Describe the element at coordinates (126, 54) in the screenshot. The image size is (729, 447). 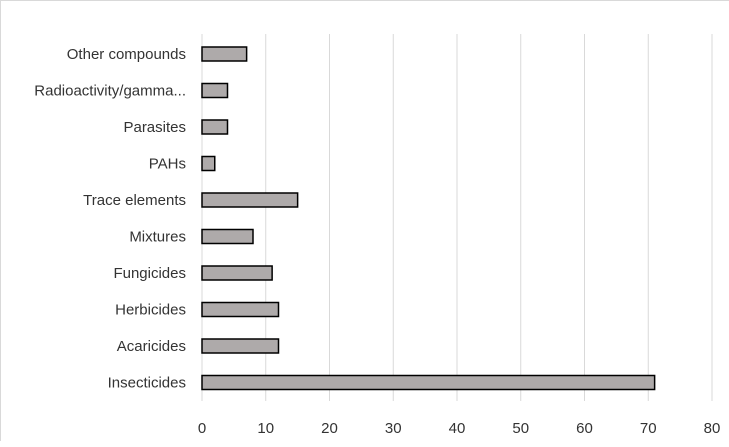
I see `category-label: Other compounds` at that location.